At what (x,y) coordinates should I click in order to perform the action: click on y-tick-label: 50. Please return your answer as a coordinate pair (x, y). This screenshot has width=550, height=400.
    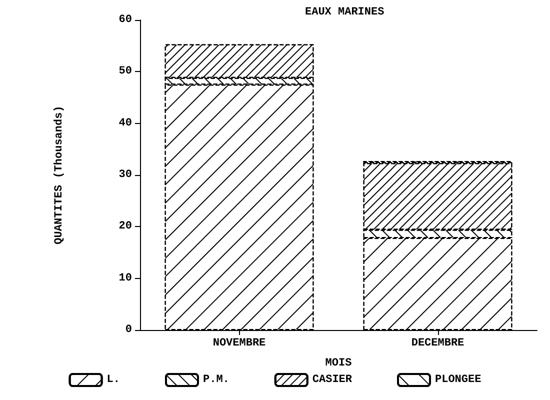
    Looking at the image, I should click on (125, 72).